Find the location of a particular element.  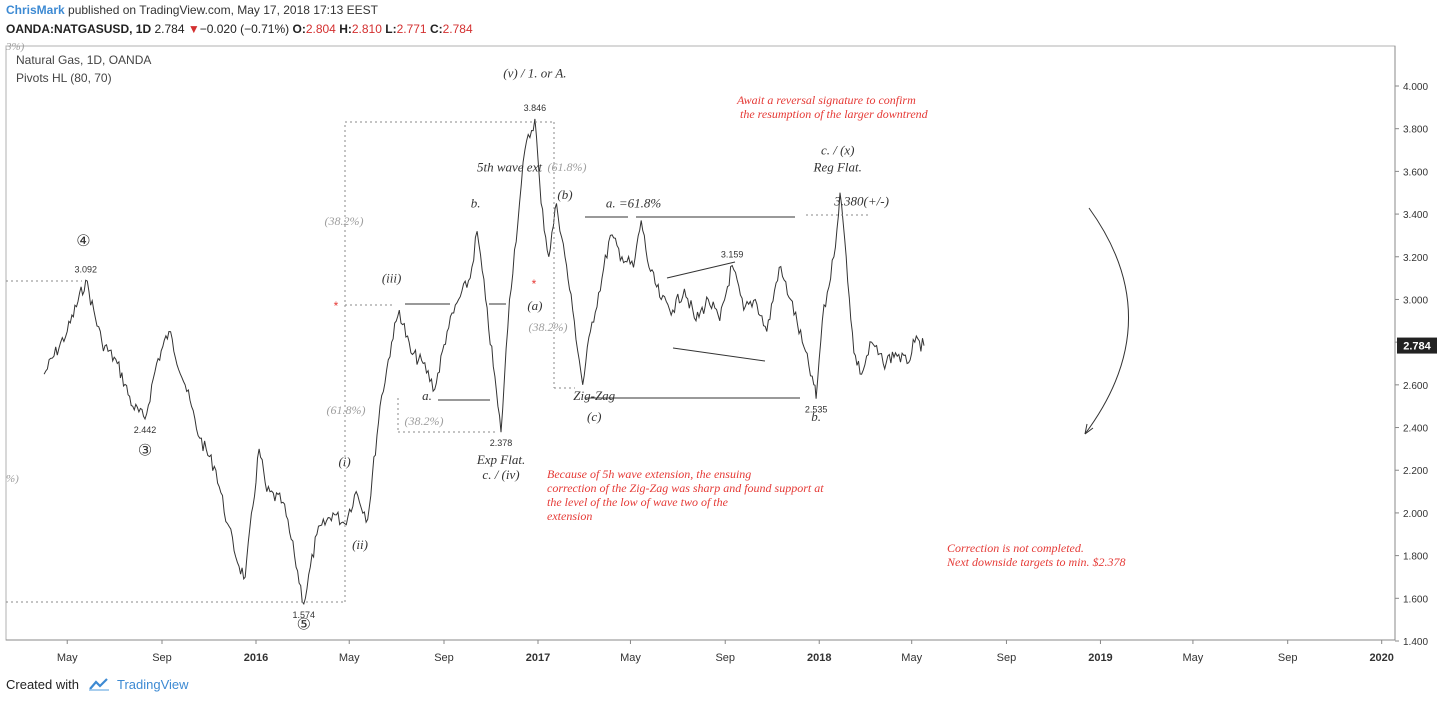

wave-label: Exp Flat. is located at coordinates (500, 459).